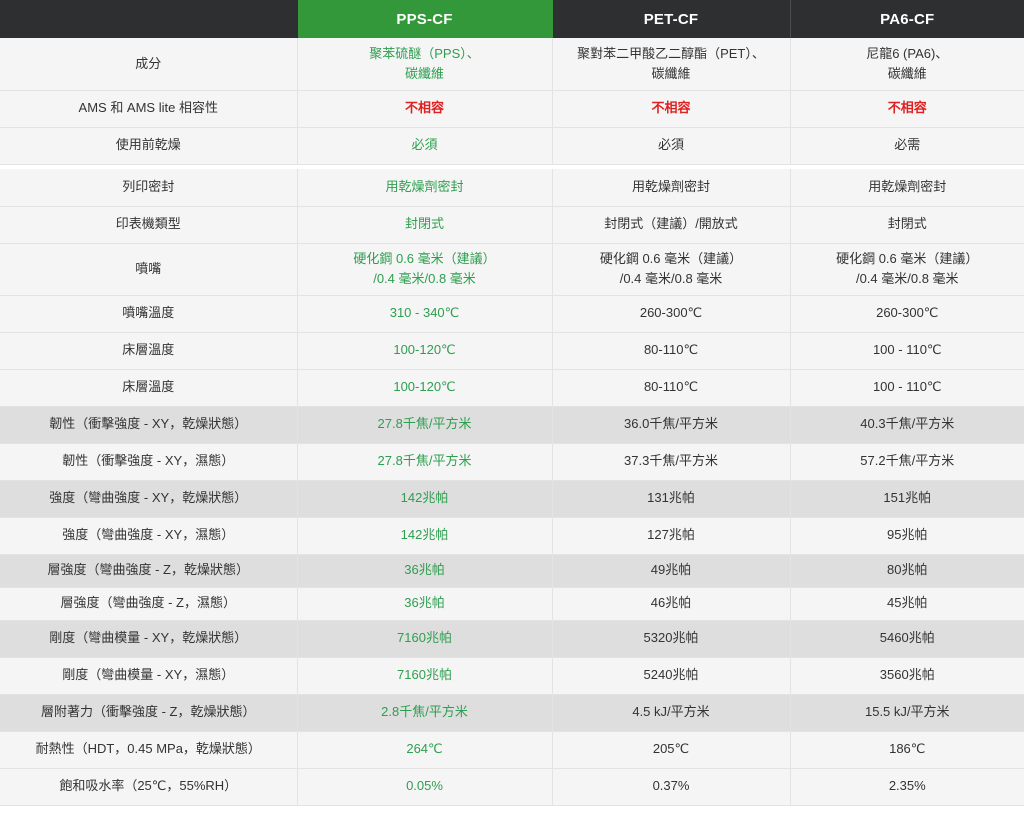 The width and height of the screenshot is (1024, 818). I want to click on row-label: 強度（彎曲強度 - XY，乾燥狀態）, so click(149, 499).